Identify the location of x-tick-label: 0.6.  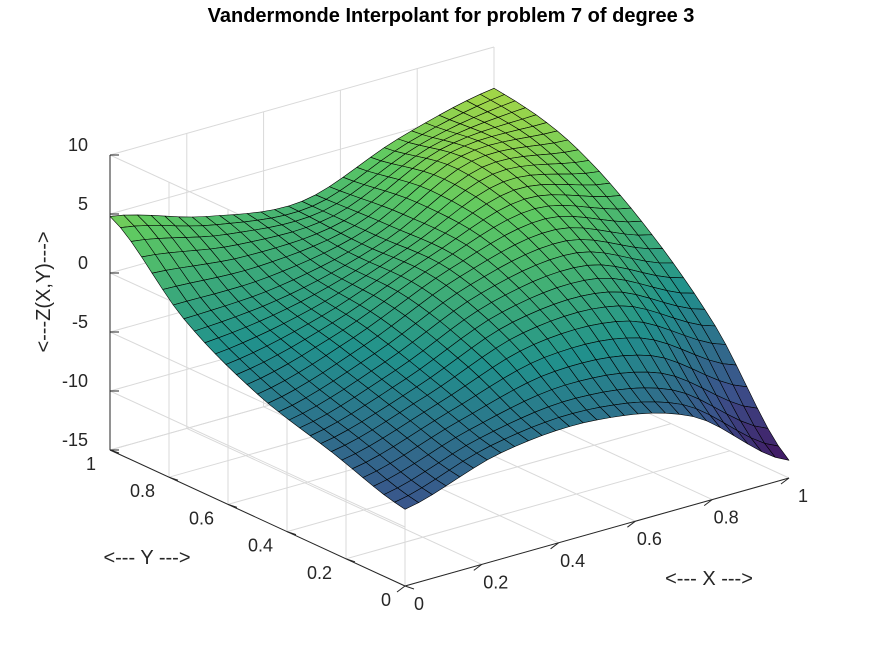
(649, 539).